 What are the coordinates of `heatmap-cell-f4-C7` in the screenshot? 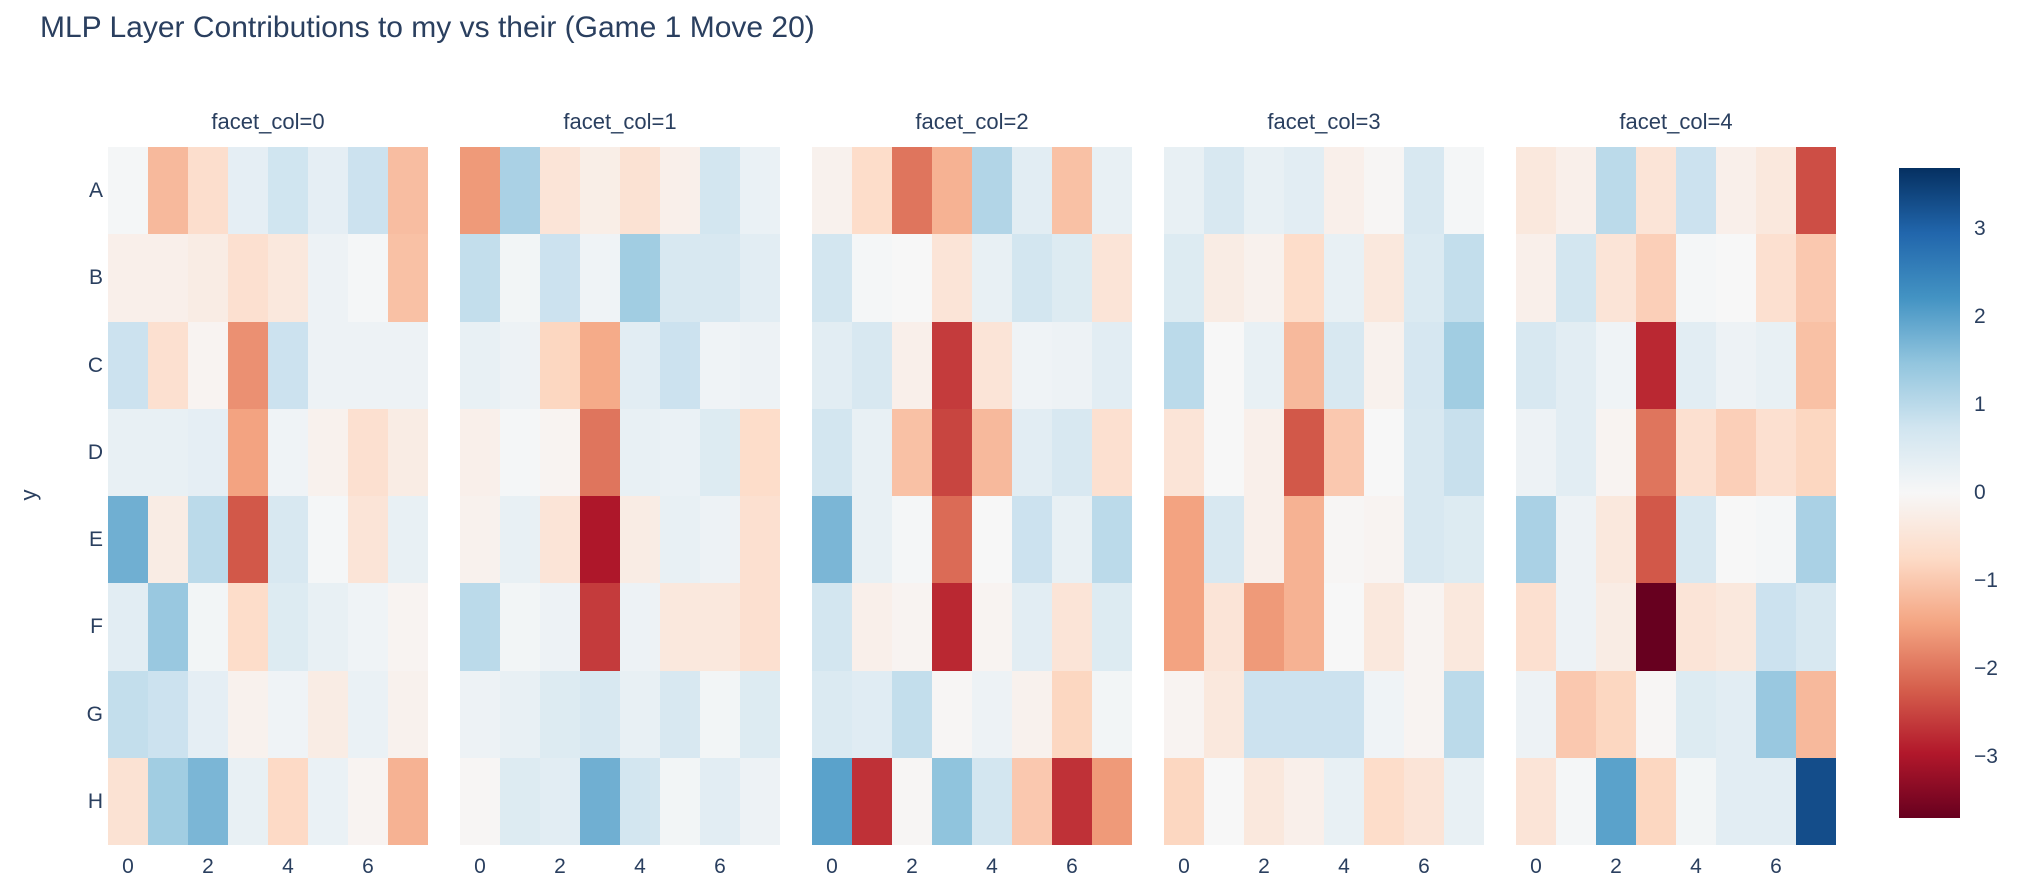 It's located at (1816, 365).